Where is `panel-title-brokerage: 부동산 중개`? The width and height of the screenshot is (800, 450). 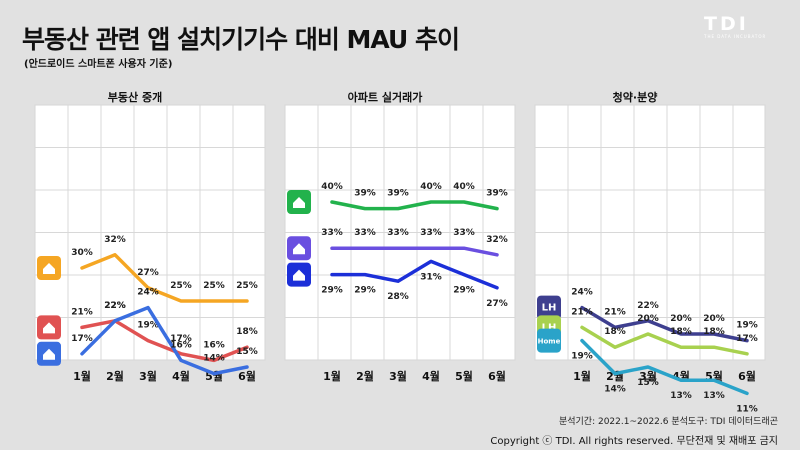 panel-title-brokerage: 부동산 중개 is located at coordinates (135, 97).